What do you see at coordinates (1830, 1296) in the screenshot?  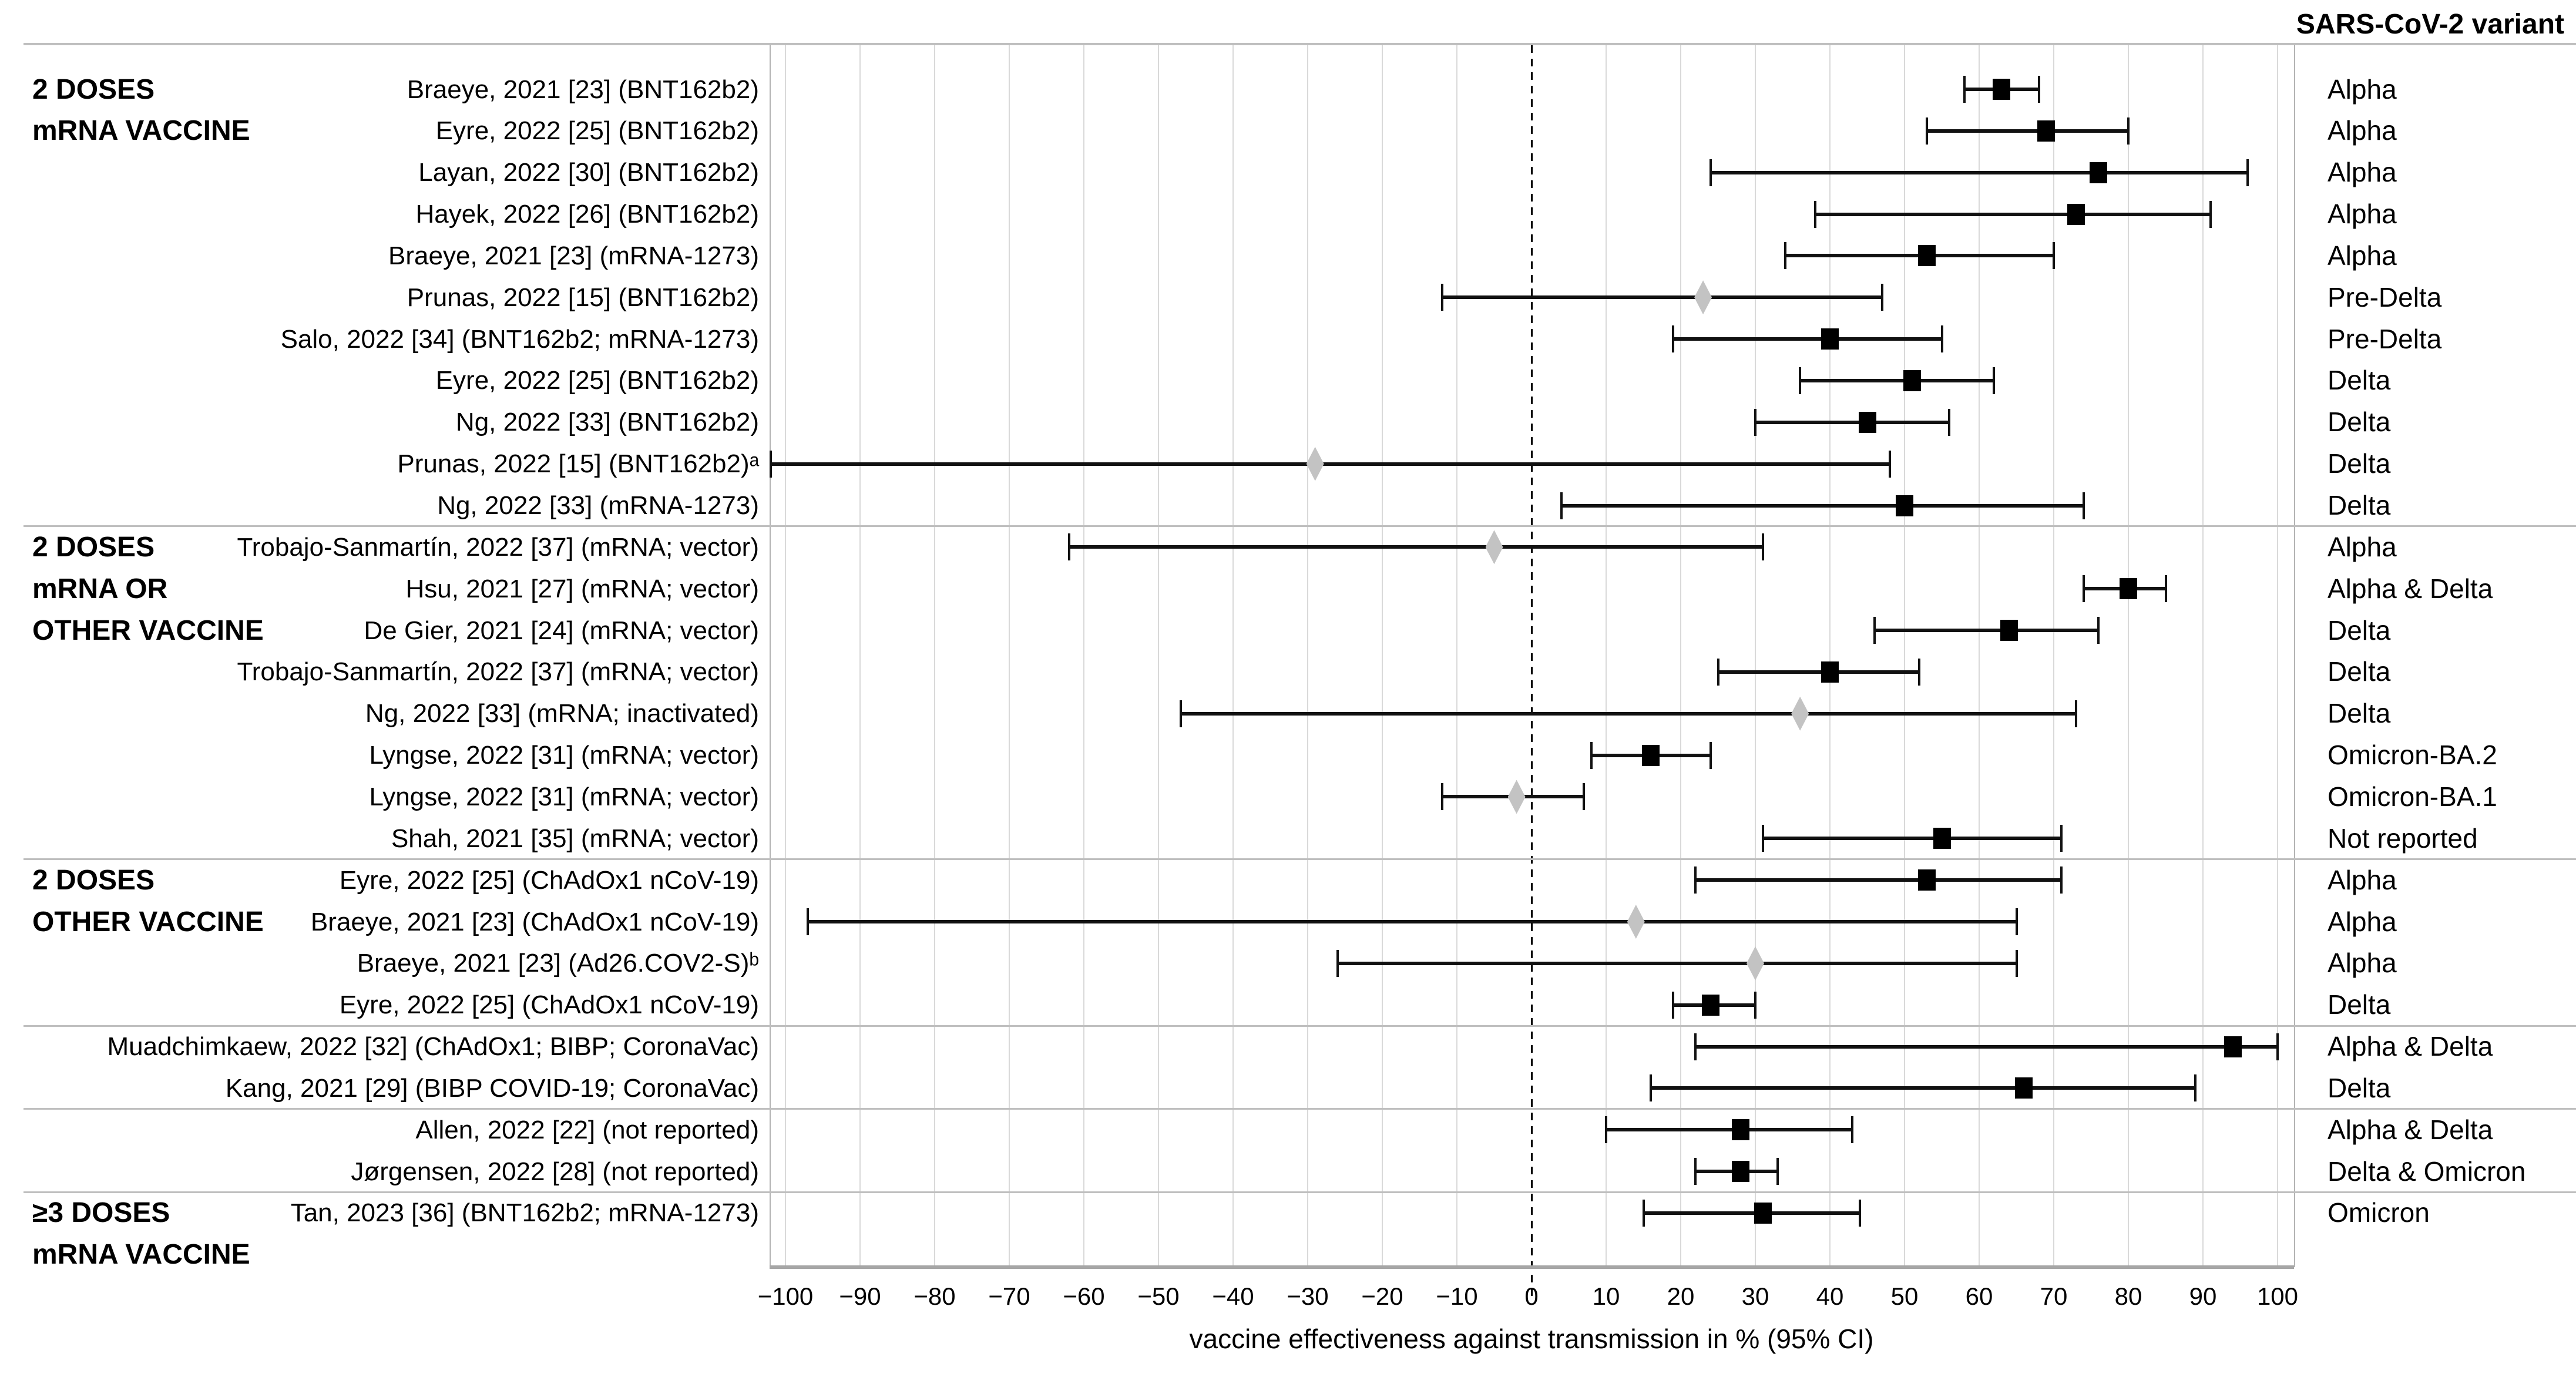 I see `x-tick-label: 40` at bounding box center [1830, 1296].